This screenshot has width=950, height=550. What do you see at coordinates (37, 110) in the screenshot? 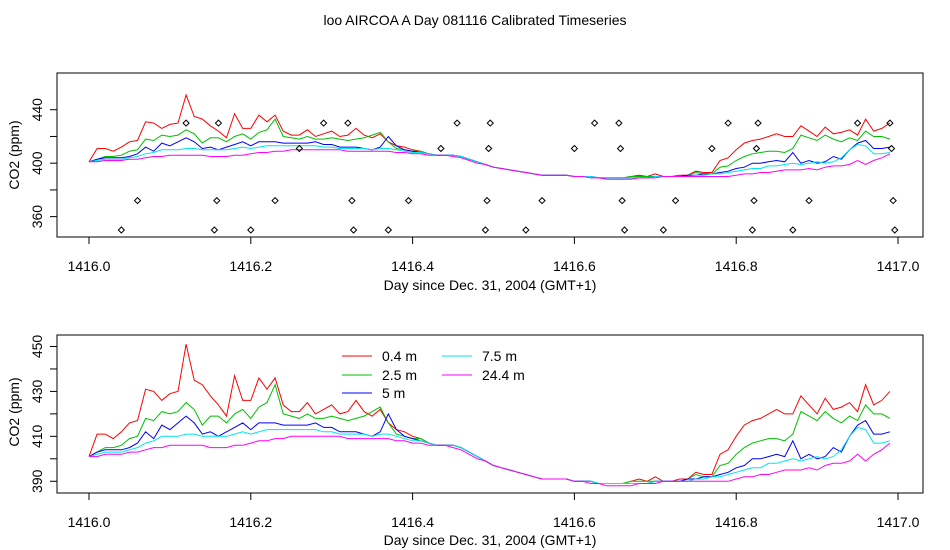
I see `y-tick-label: 440` at bounding box center [37, 110].